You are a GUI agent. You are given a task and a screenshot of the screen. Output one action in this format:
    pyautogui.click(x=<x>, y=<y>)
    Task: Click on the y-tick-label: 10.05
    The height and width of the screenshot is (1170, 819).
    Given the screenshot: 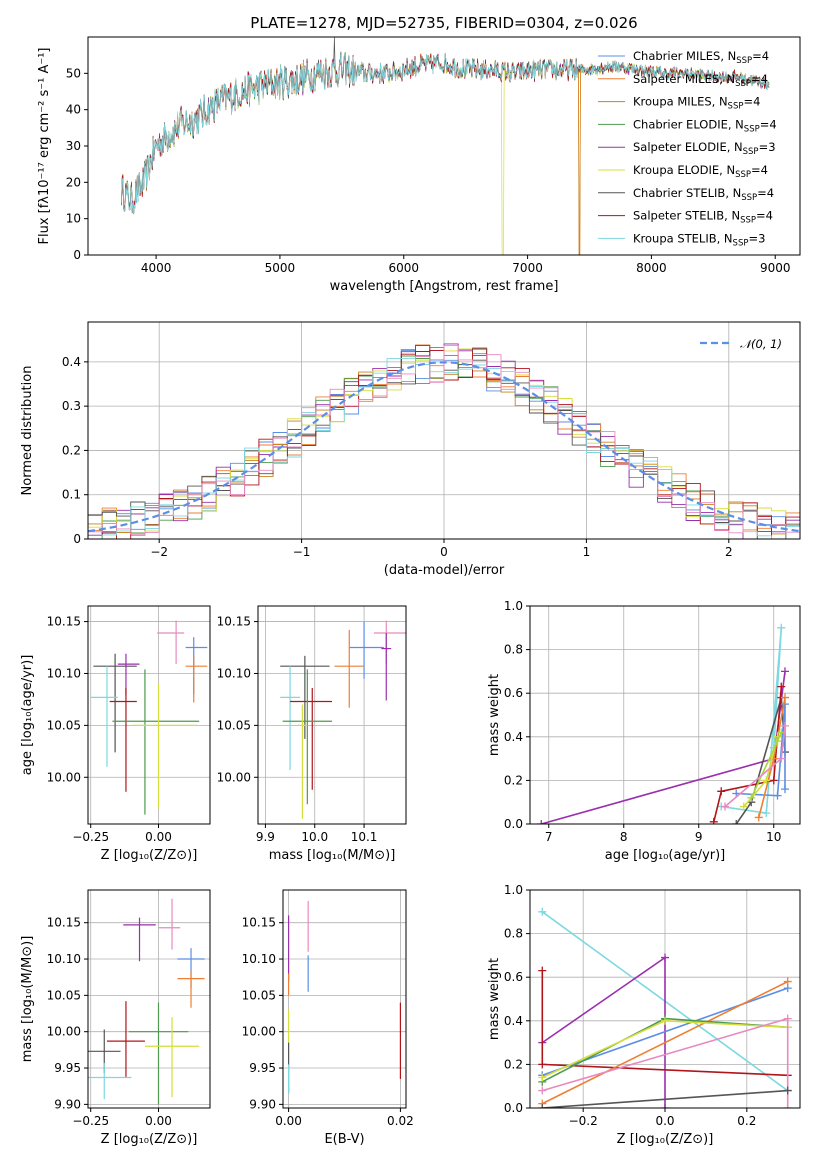 What is the action you would take?
    pyautogui.click(x=259, y=995)
    